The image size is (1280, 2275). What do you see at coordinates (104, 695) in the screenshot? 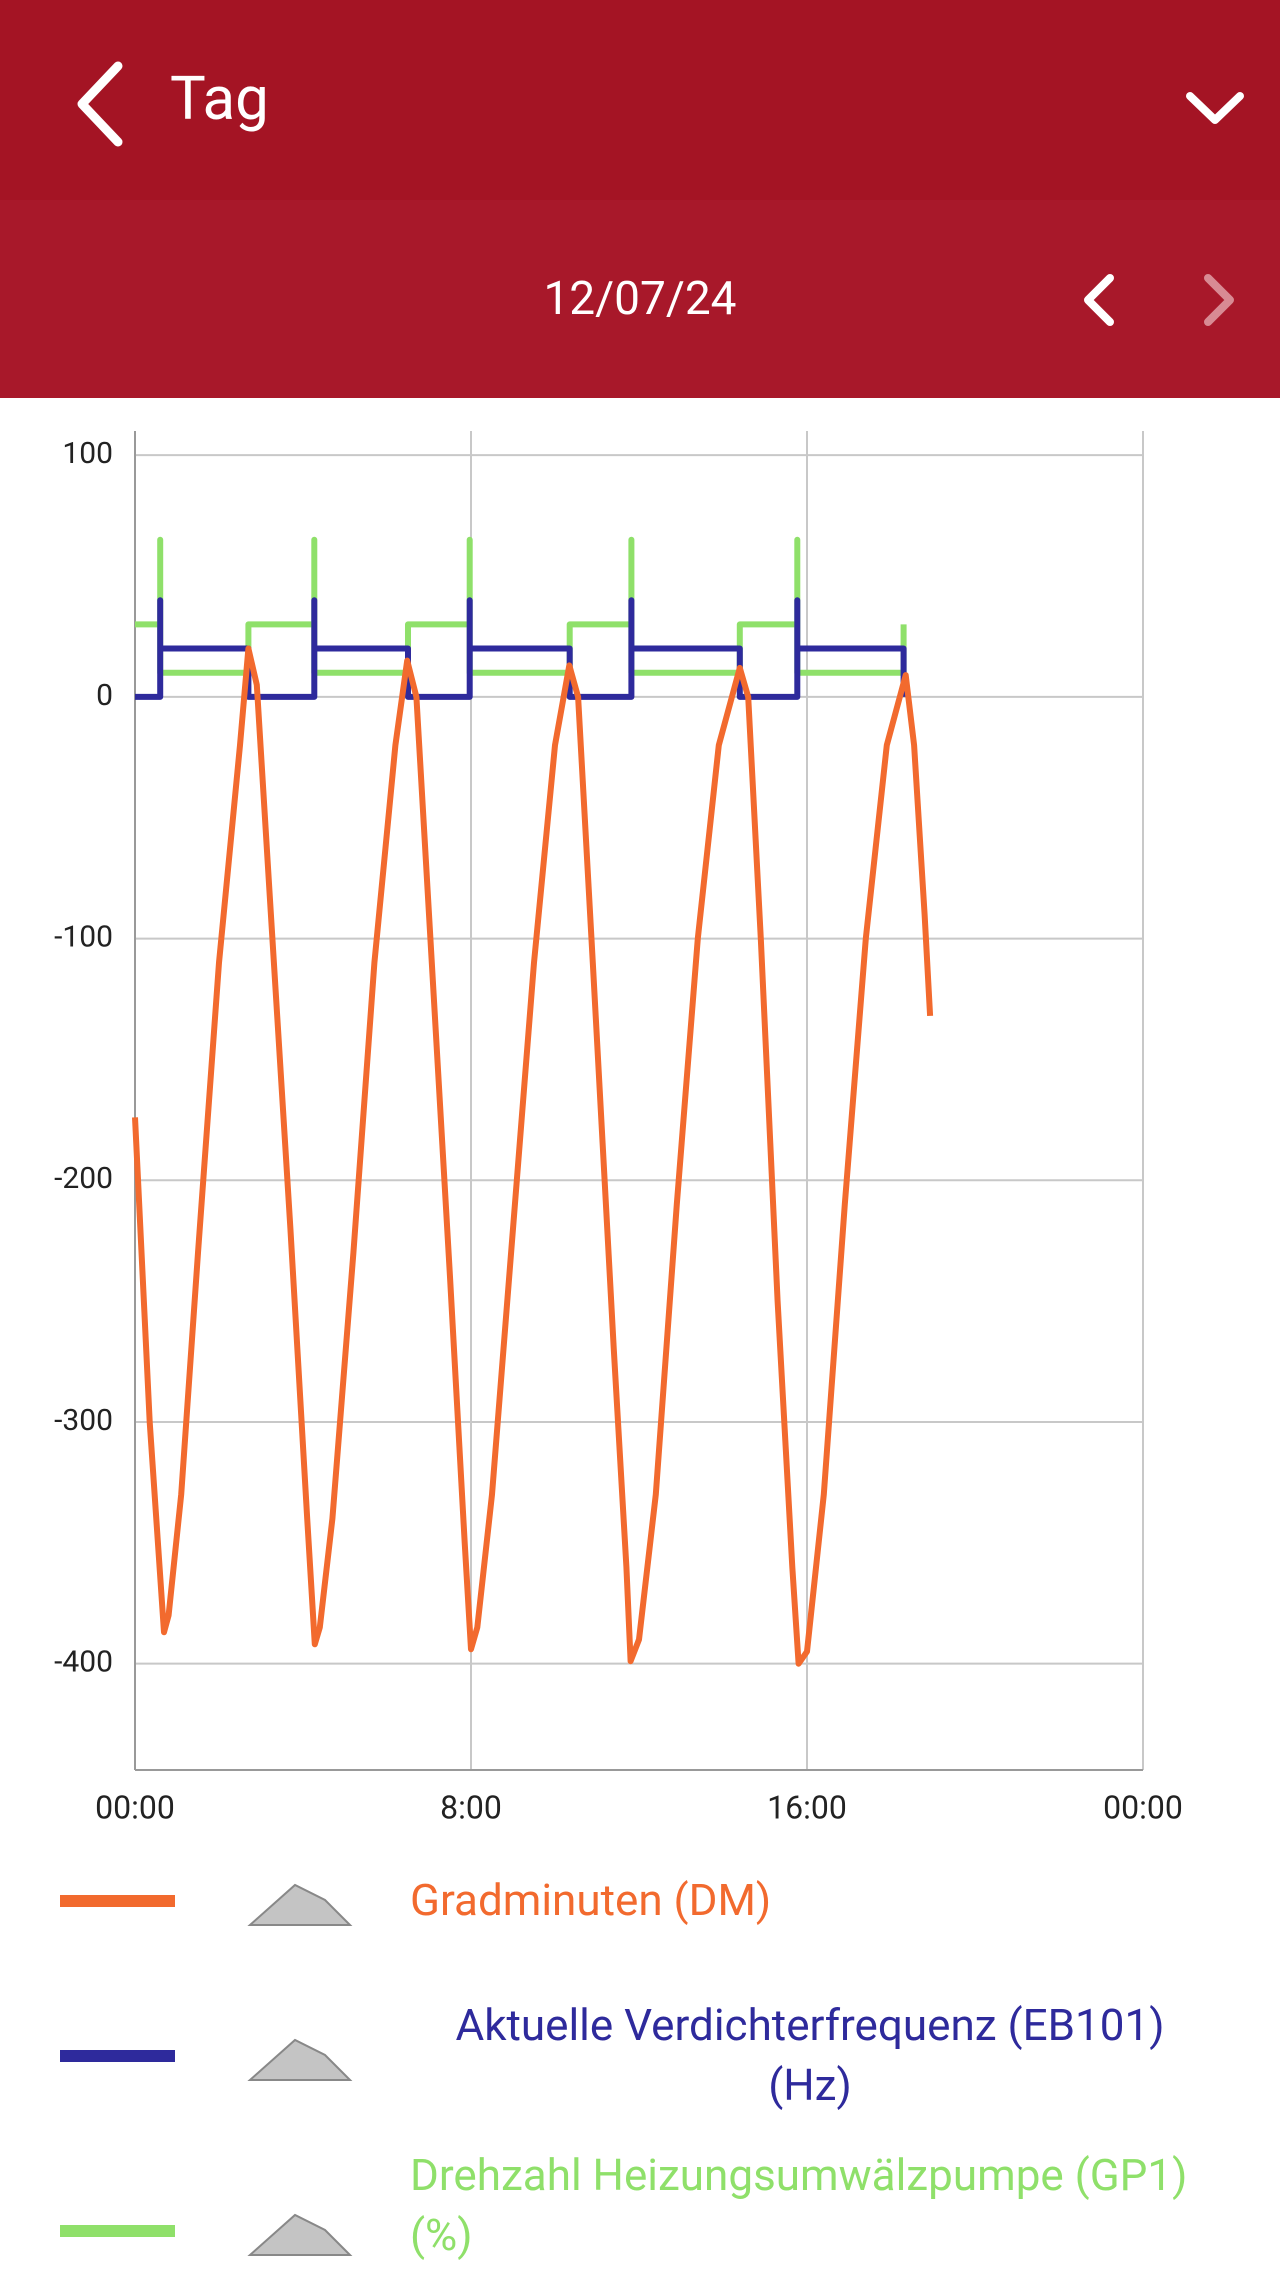
I see `y-tick-label: 0` at bounding box center [104, 695].